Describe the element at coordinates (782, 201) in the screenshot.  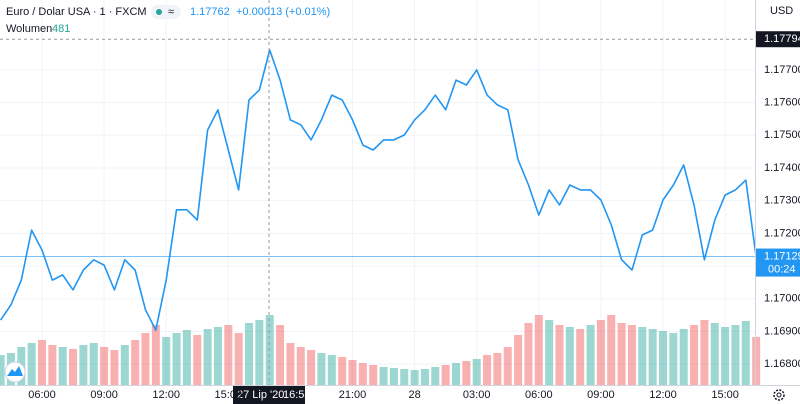
I see `y-tick-label: 1.17300` at that location.